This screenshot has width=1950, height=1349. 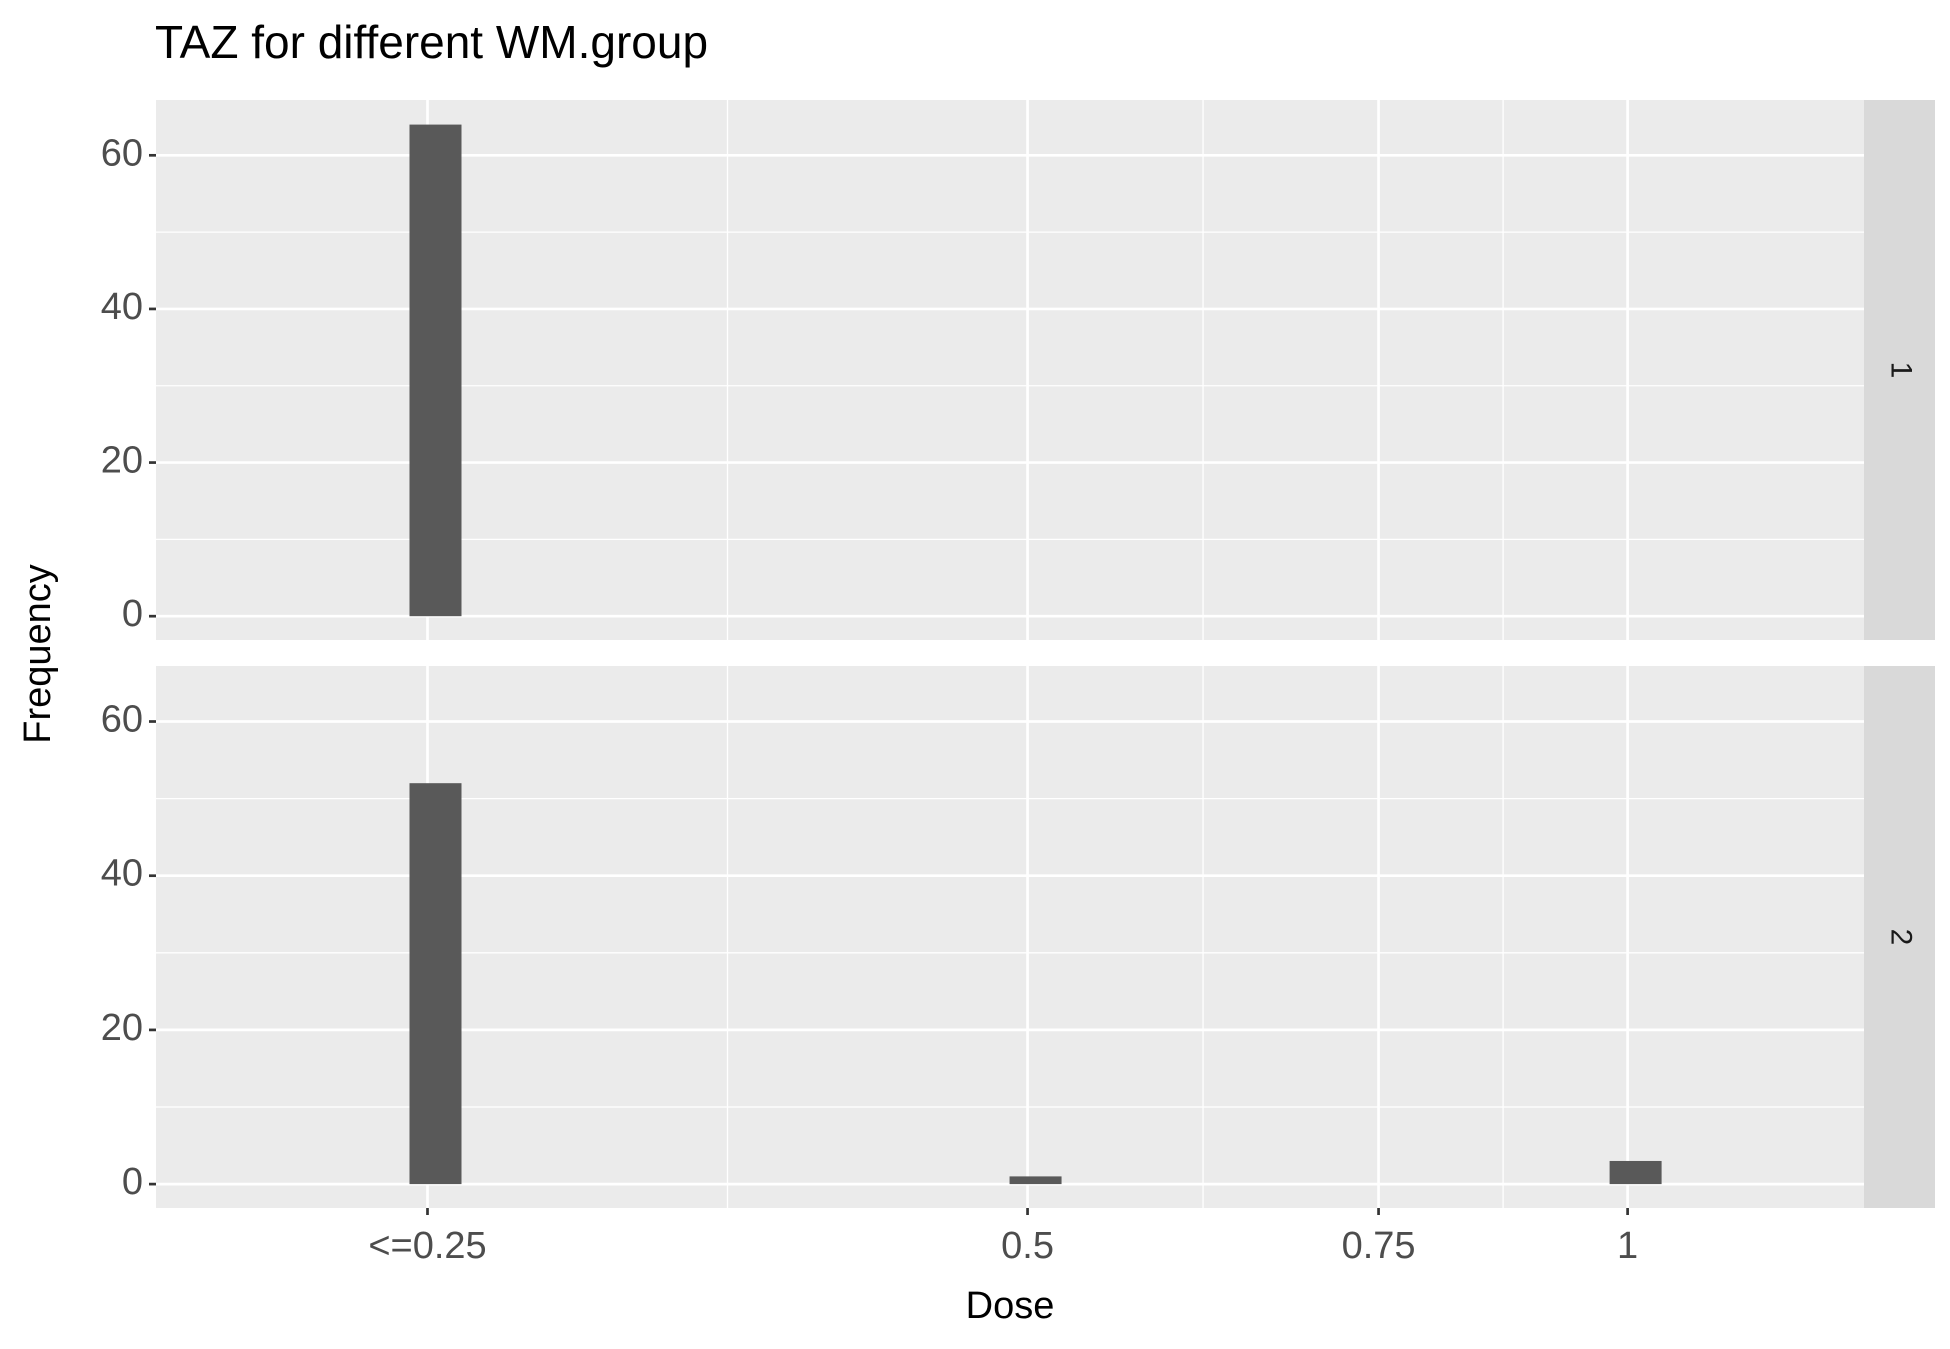 I want to click on x-tick-label: 0.75, so click(x=1379, y=1246).